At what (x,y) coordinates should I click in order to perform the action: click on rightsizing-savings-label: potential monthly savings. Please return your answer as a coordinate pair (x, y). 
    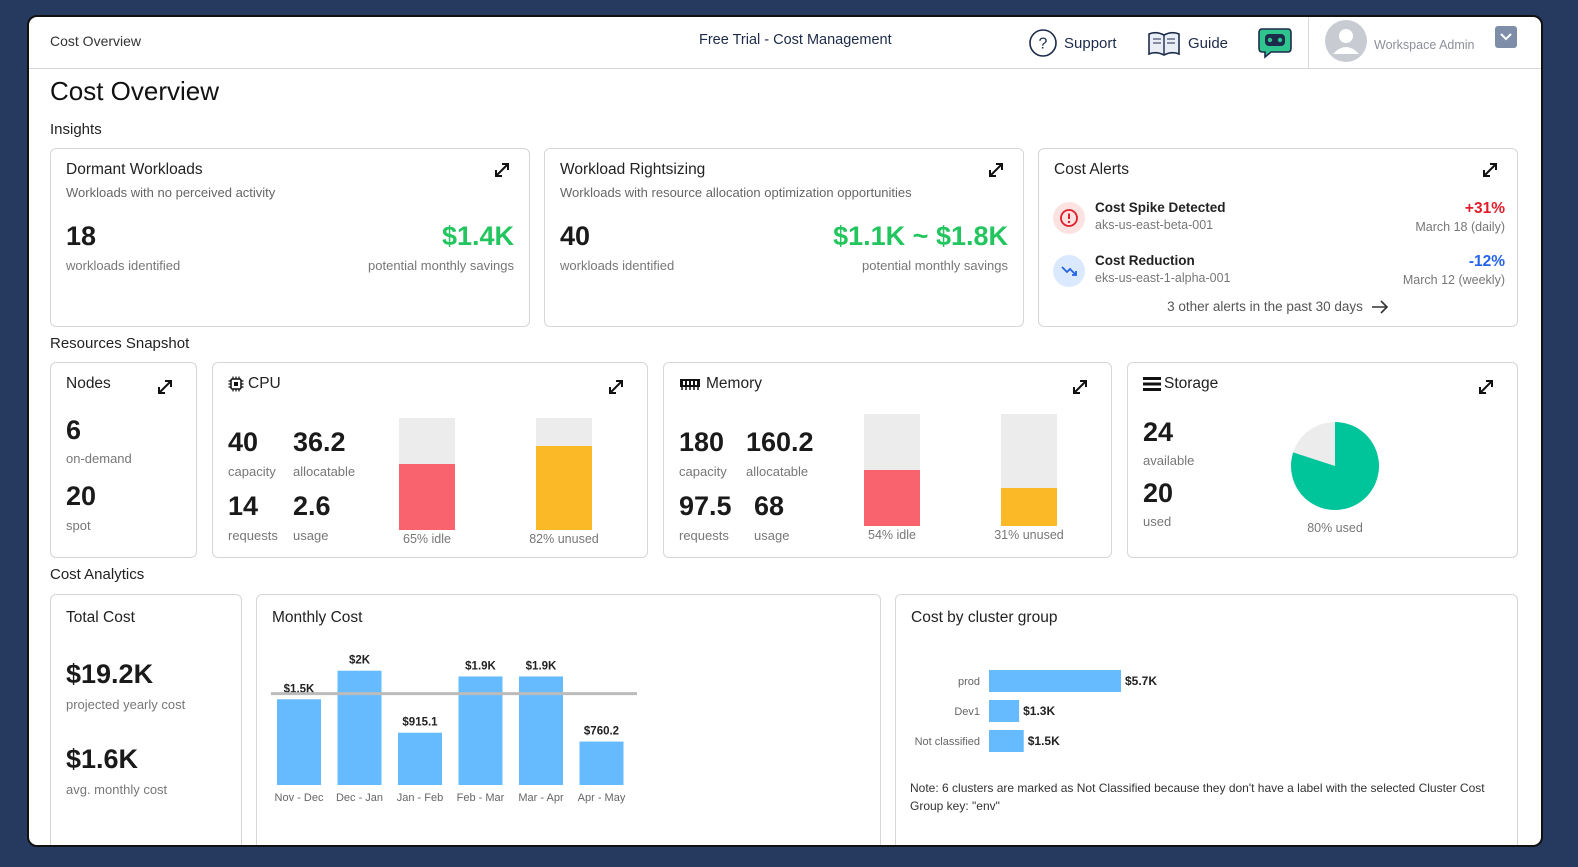
    Looking at the image, I should click on (935, 265).